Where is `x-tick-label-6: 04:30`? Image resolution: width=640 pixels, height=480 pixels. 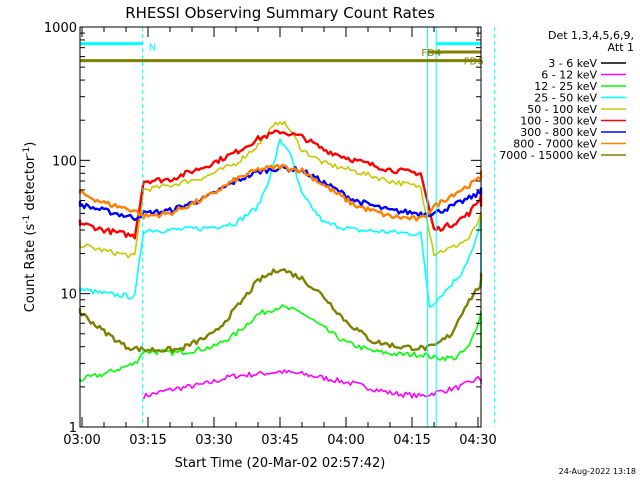 x-tick-label-6: 04:30 is located at coordinates (477, 440).